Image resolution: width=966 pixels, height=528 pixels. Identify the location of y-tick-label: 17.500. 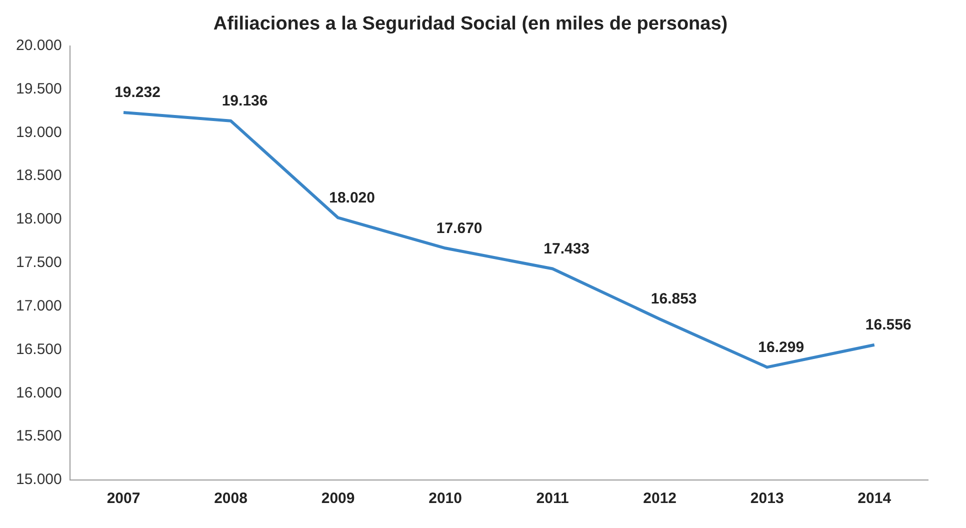
(39, 263).